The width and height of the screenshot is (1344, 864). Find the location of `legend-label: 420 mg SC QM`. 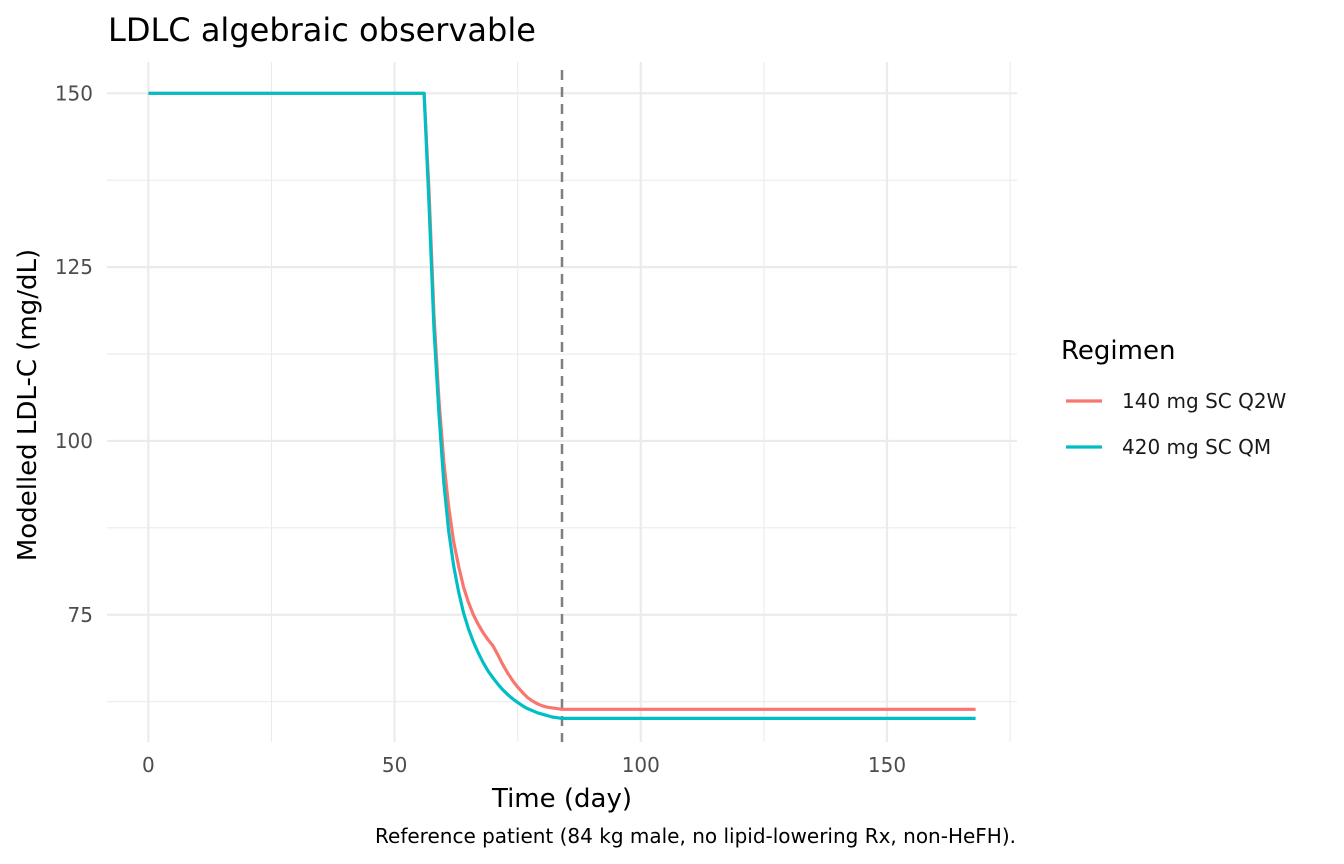

legend-label: 420 mg SC QM is located at coordinates (1196, 447).